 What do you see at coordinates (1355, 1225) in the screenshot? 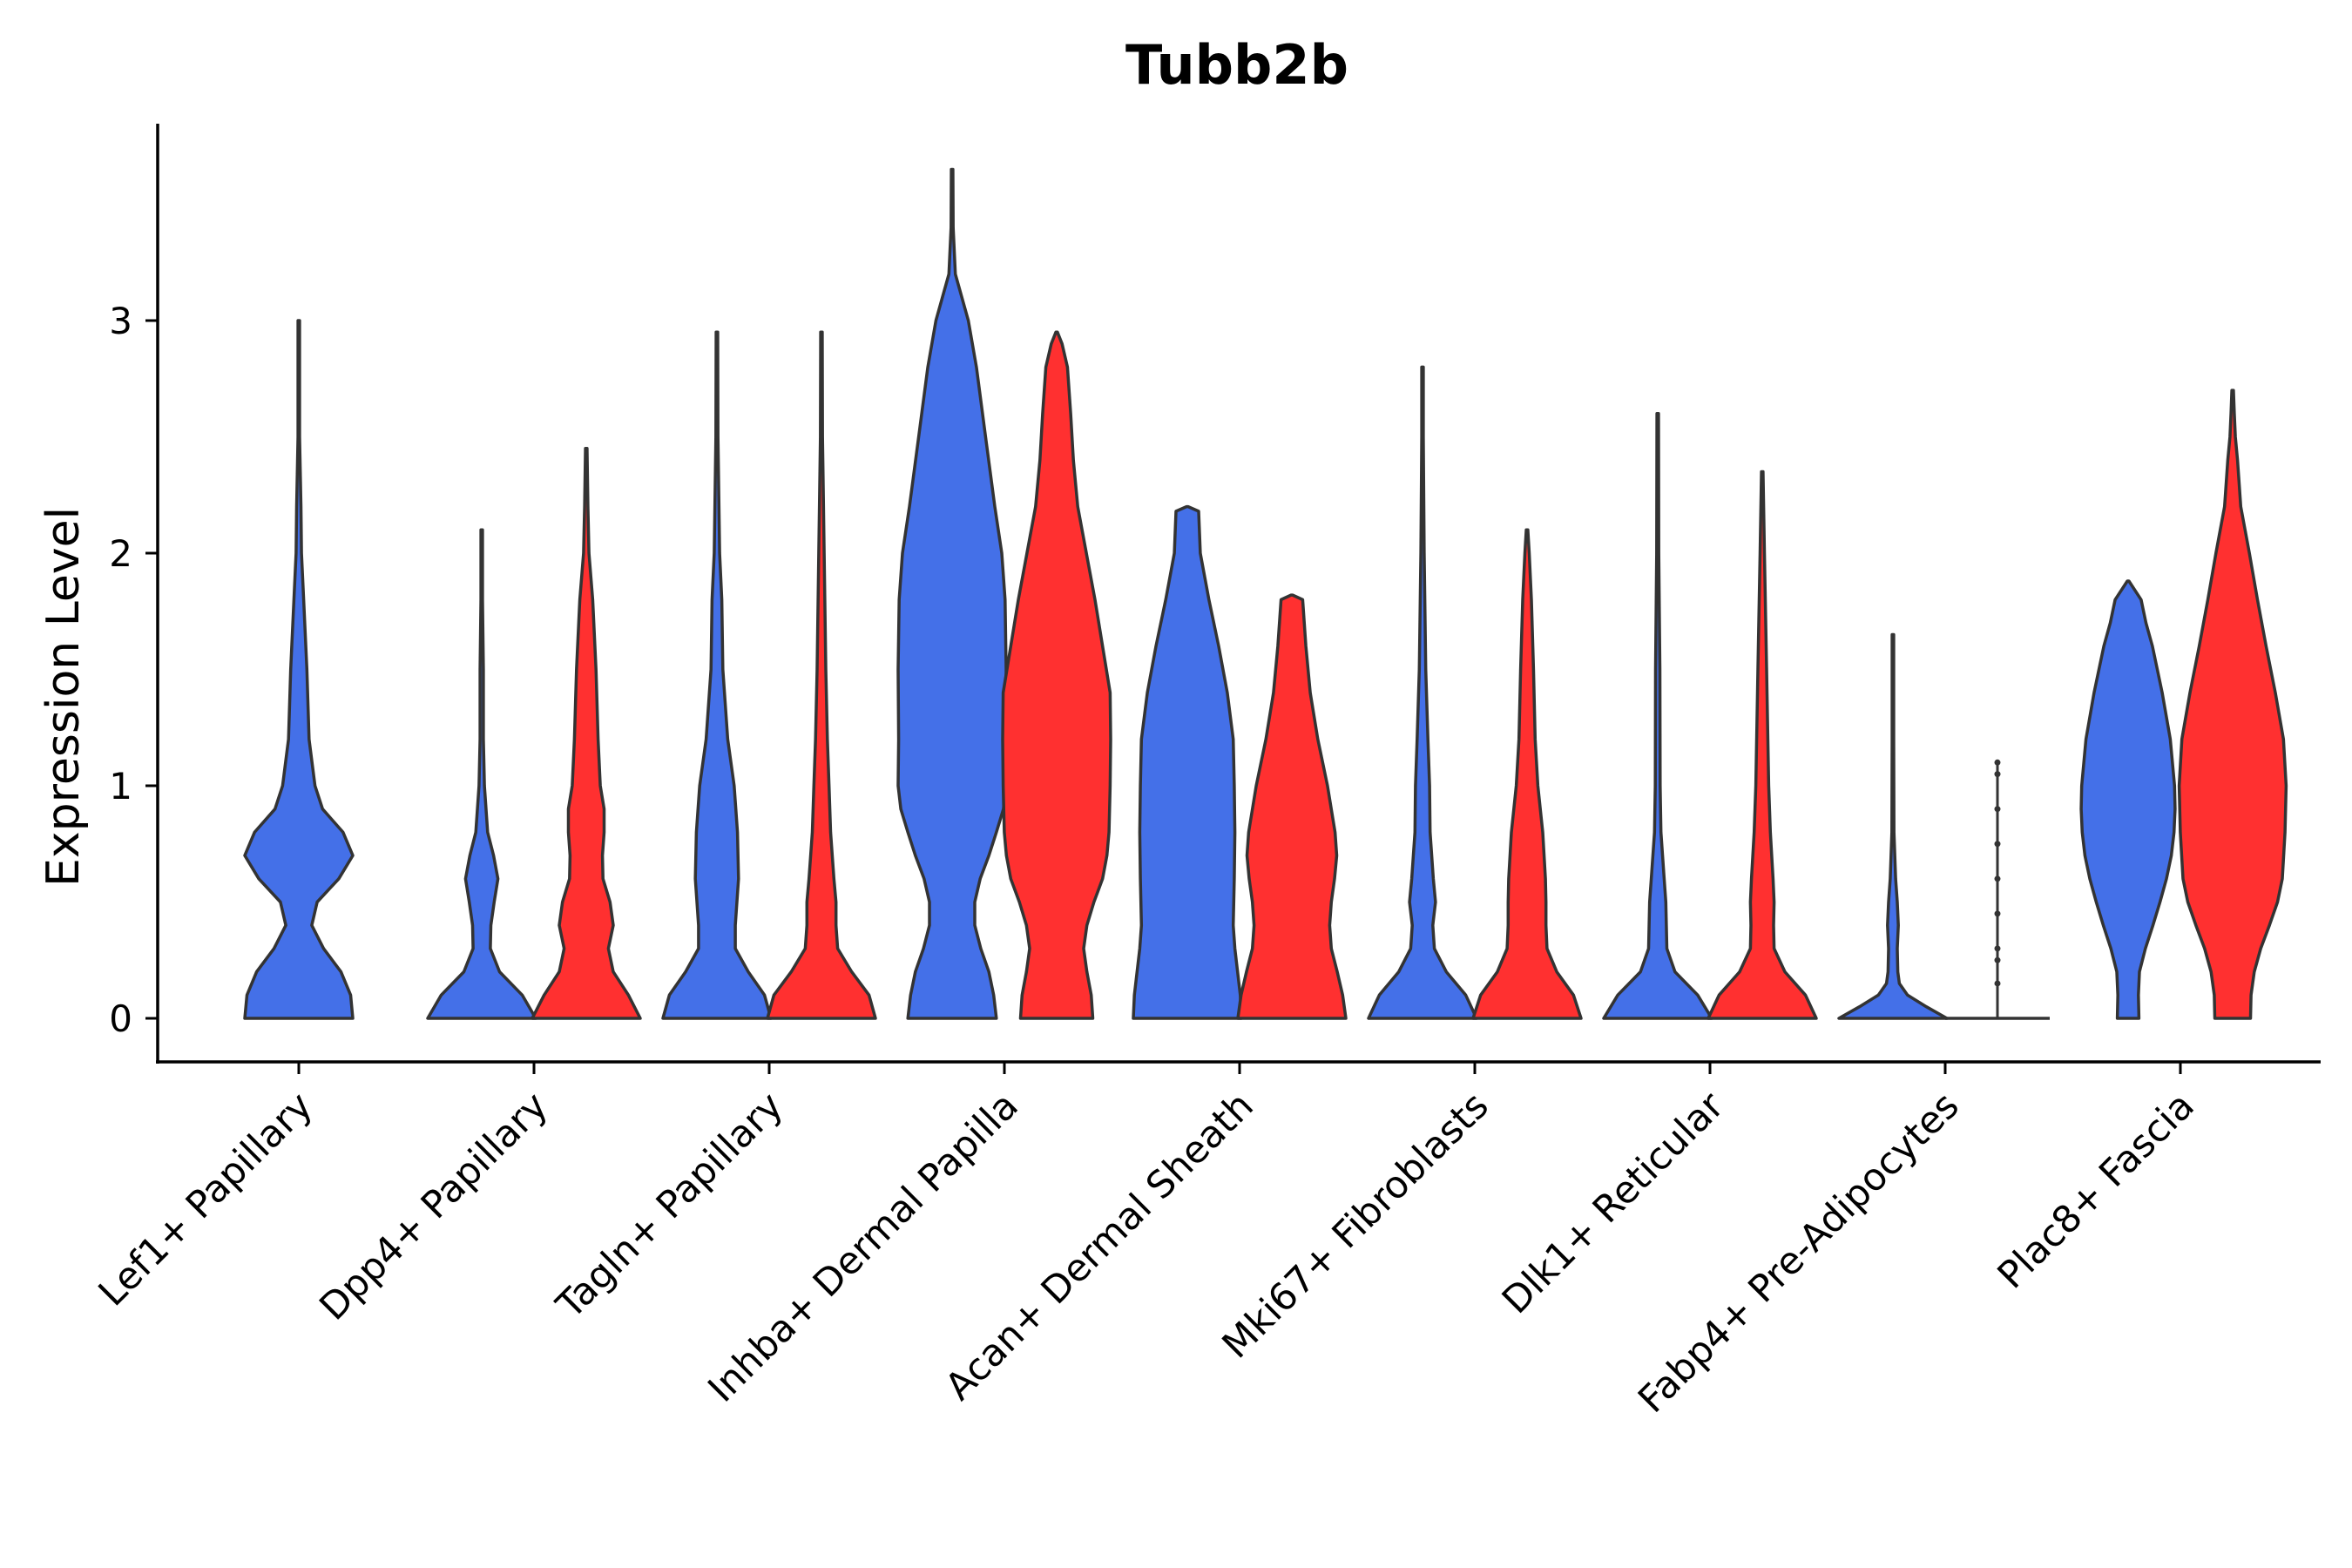
I see `x-tick-label: Mki67+ Fibroblasts` at bounding box center [1355, 1225].